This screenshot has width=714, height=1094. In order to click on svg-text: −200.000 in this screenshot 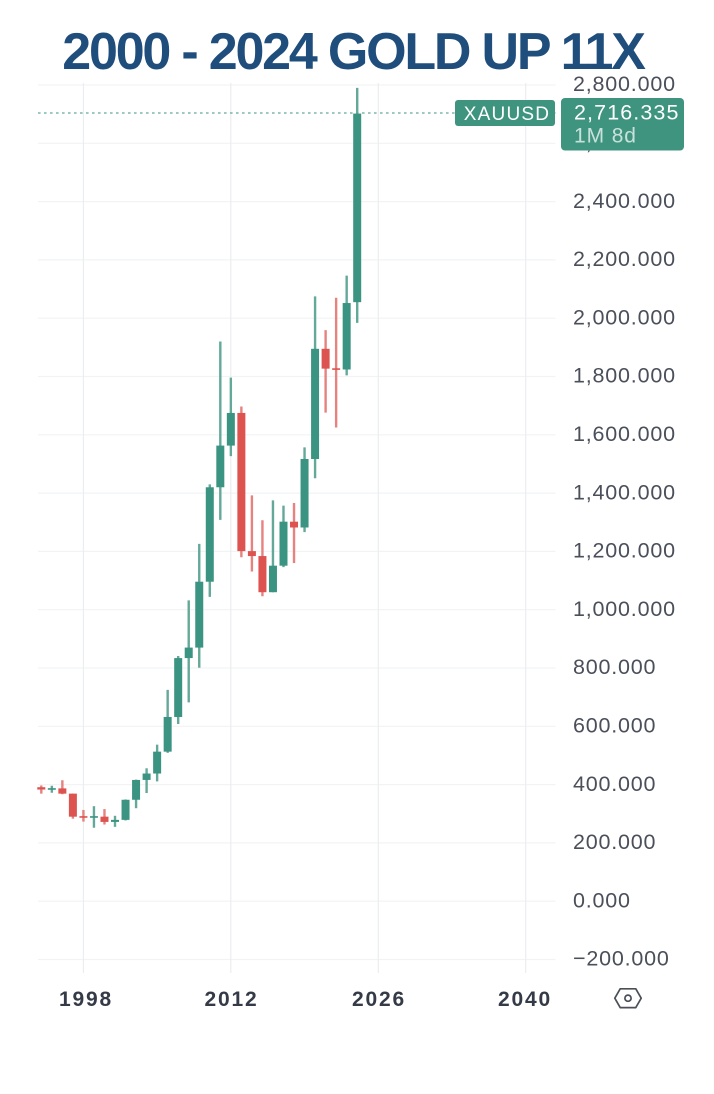, I will do `click(621, 959)`.